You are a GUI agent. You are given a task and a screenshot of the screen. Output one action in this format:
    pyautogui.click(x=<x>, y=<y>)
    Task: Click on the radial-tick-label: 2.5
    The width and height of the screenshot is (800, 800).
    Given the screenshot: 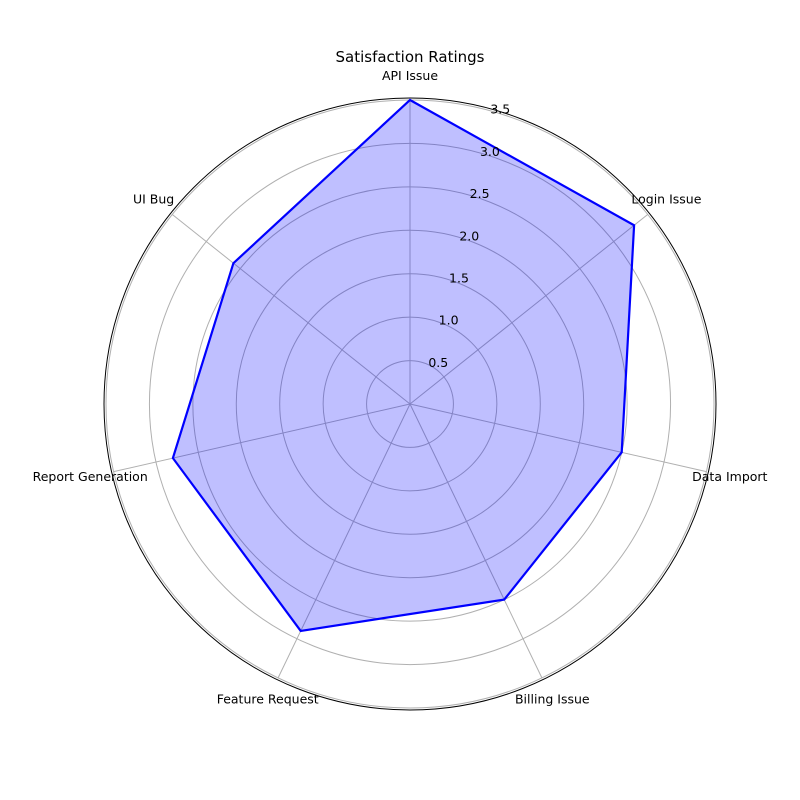 What is the action you would take?
    pyautogui.click(x=480, y=193)
    